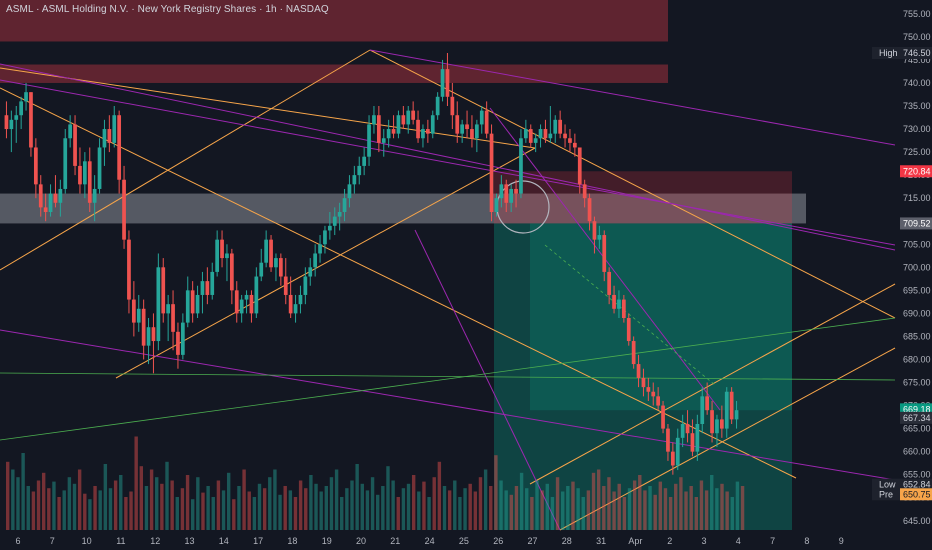  Describe the element at coordinates (189, 541) in the screenshot. I see `time-tick-label: 13` at that location.